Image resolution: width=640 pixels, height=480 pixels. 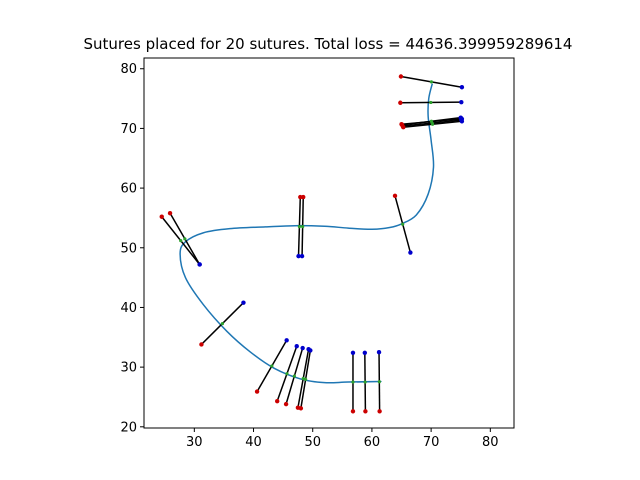 I want to click on x-tick-label: 50, so click(x=312, y=442).